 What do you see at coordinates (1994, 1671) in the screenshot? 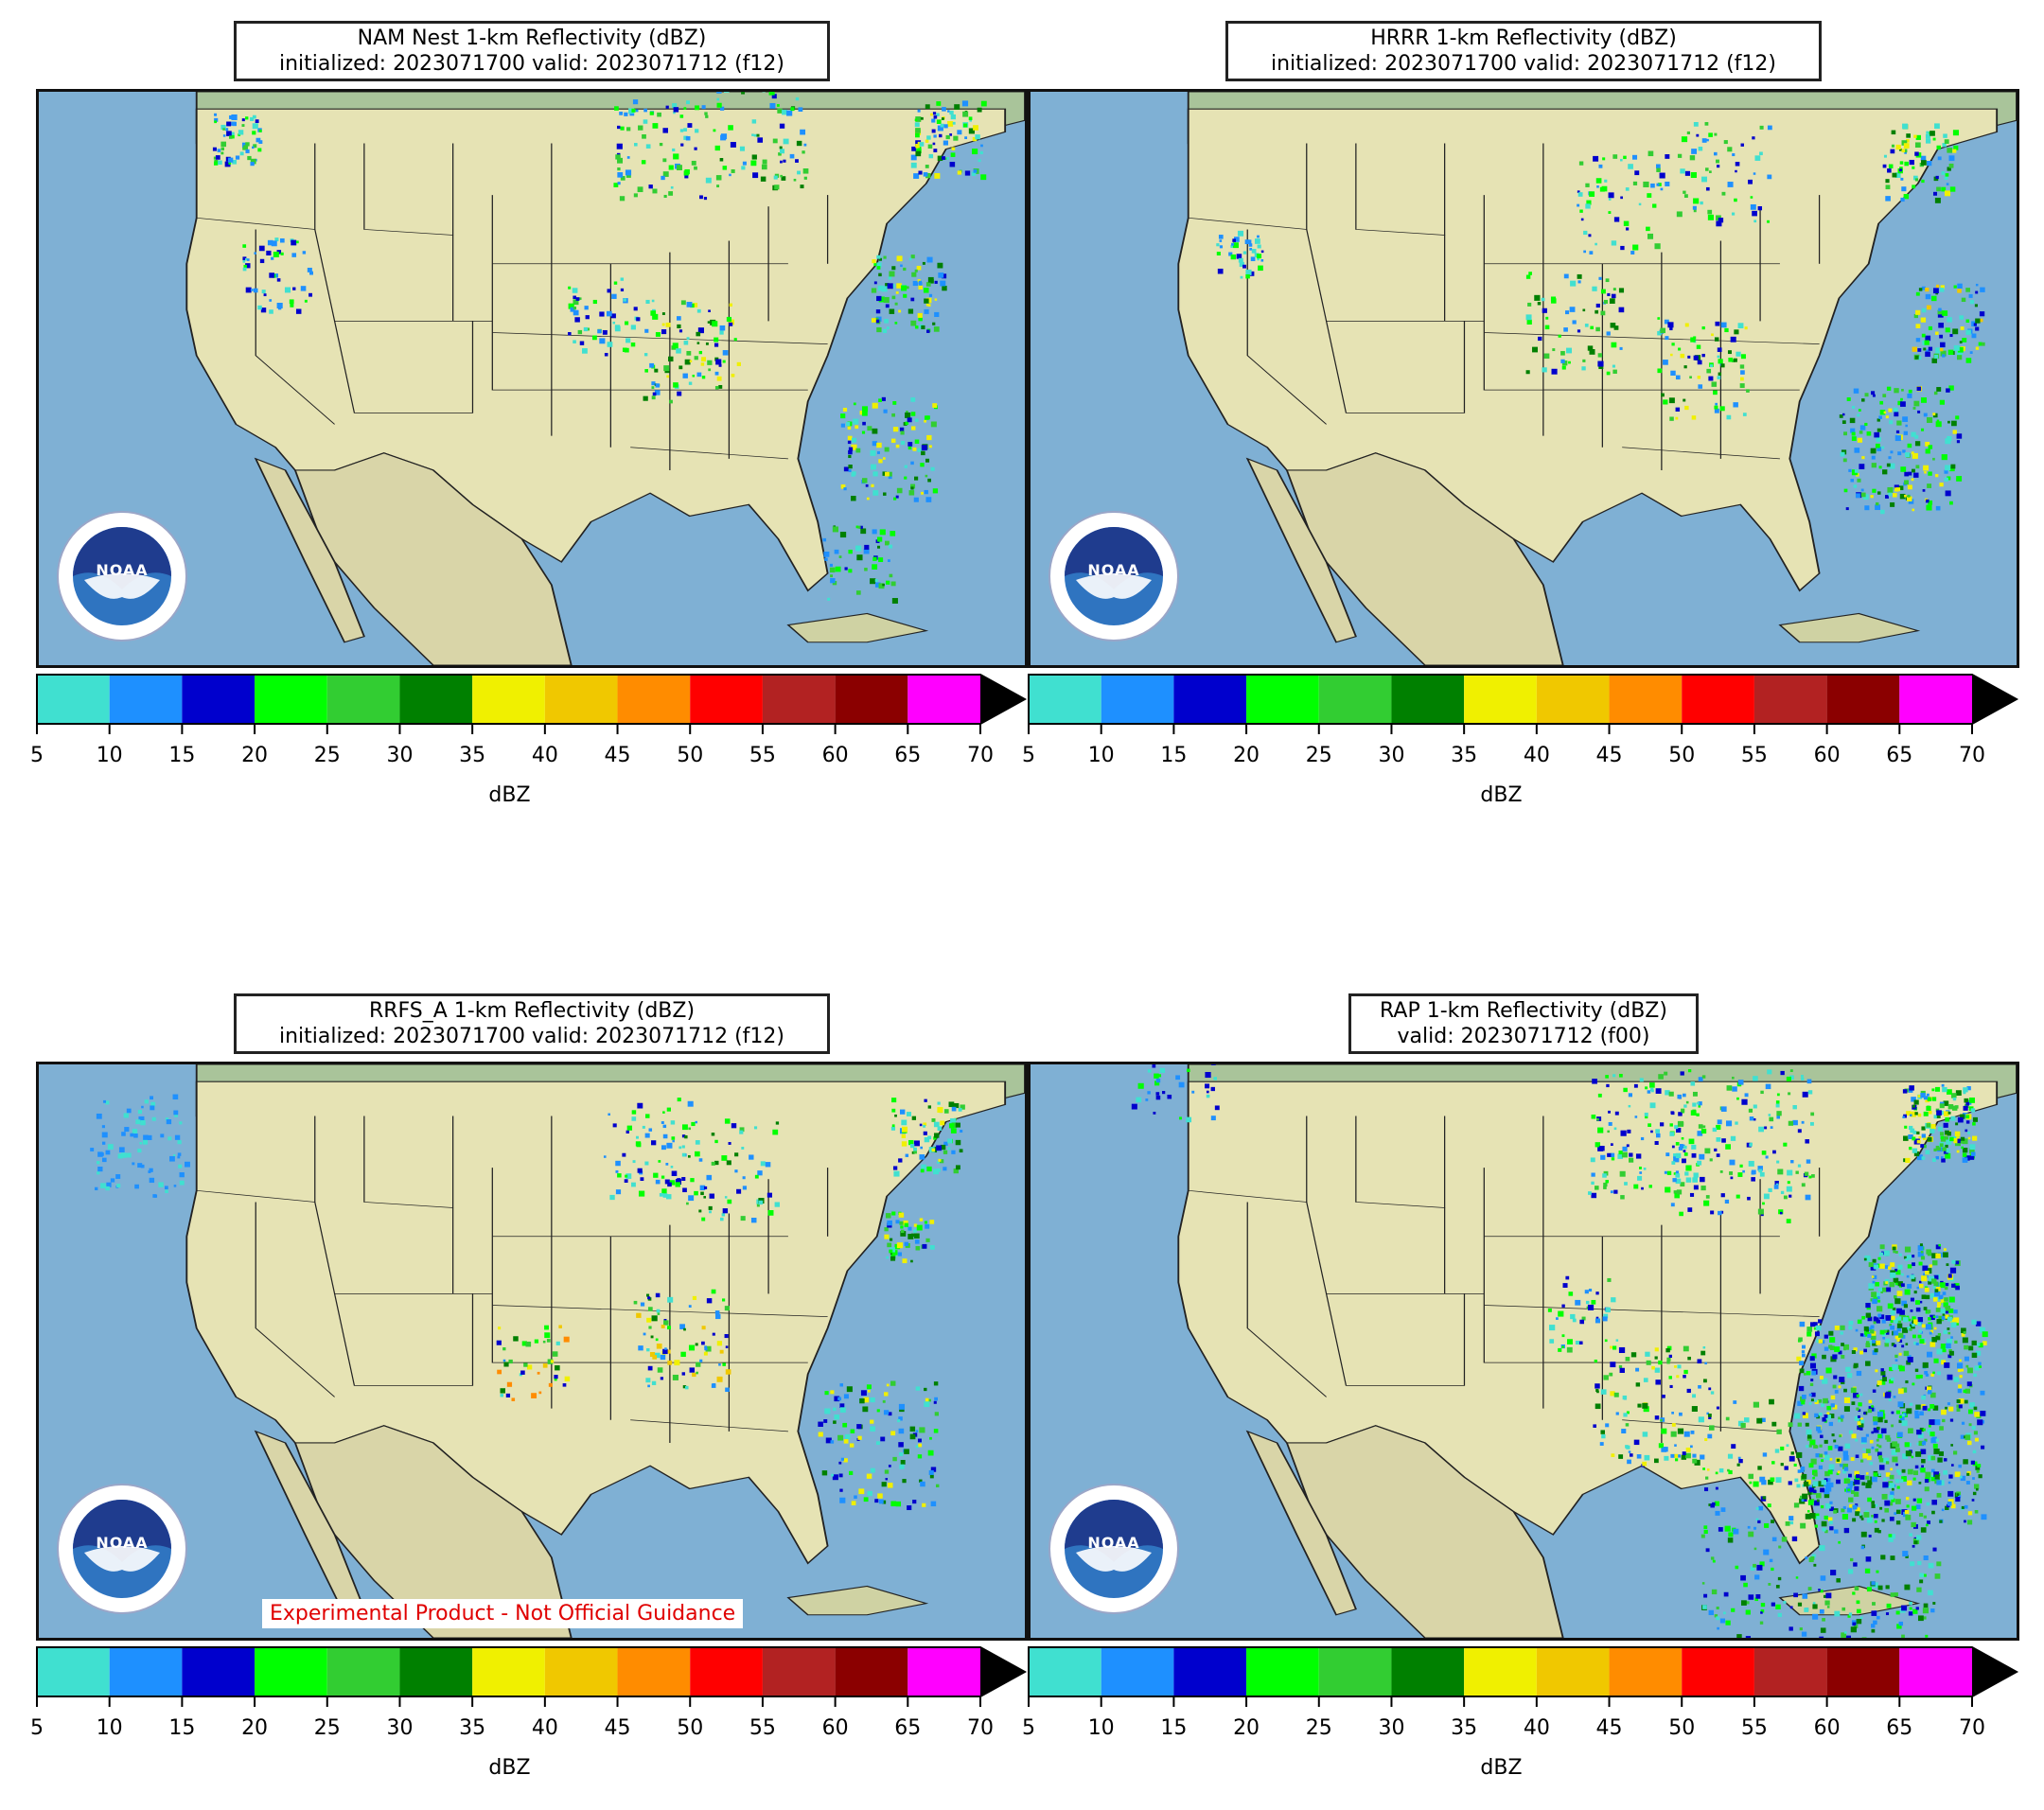
I see `colorbar-extend-arrow` at bounding box center [1994, 1671].